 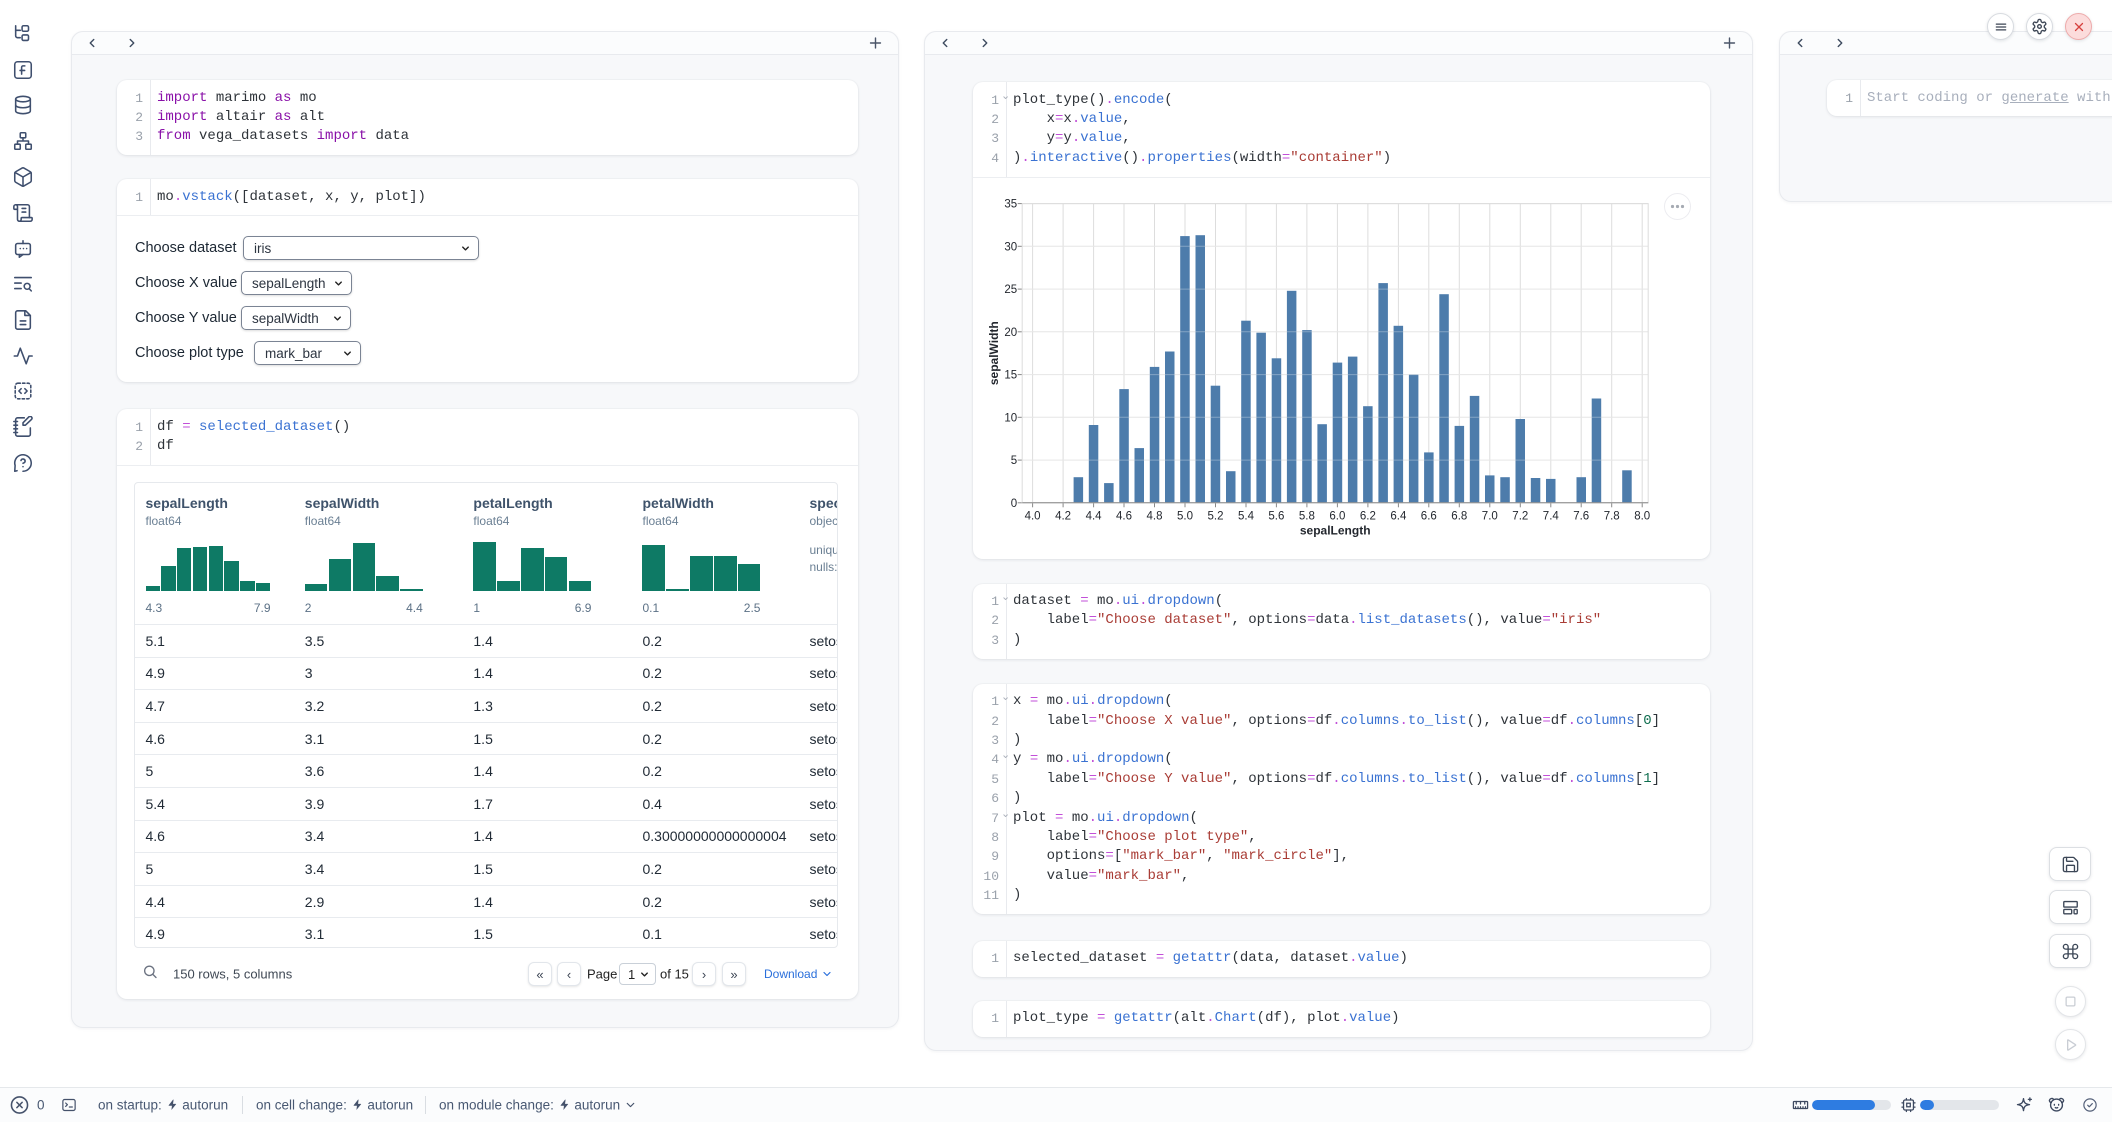 I want to click on svg-text: 7.0, so click(x=1490, y=516).